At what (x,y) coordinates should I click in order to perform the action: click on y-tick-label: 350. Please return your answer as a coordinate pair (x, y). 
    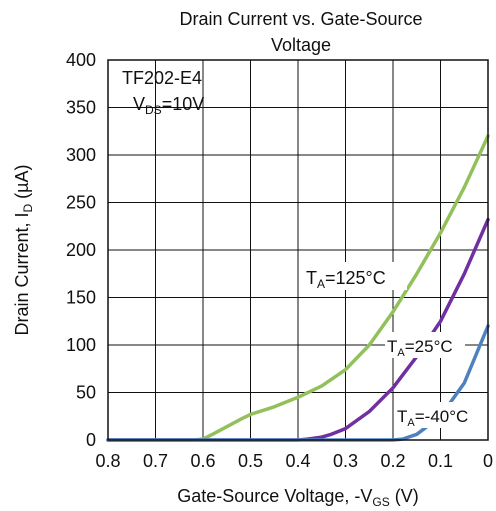
    Looking at the image, I should click on (81, 108).